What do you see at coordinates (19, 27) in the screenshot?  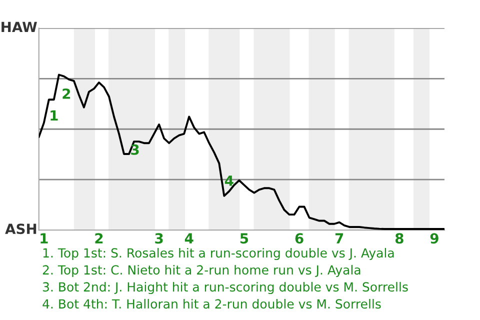 I see `text: HAW` at bounding box center [19, 27].